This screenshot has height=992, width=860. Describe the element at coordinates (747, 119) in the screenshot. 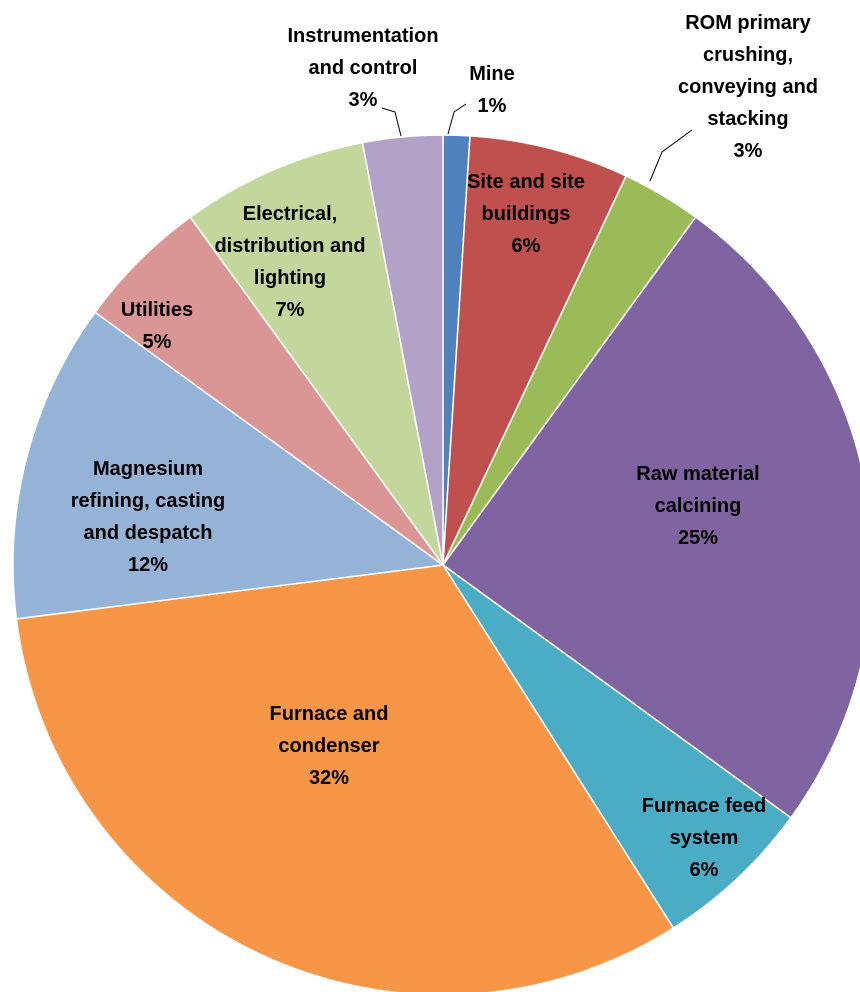

I see `slice-category-label: stacking` at that location.